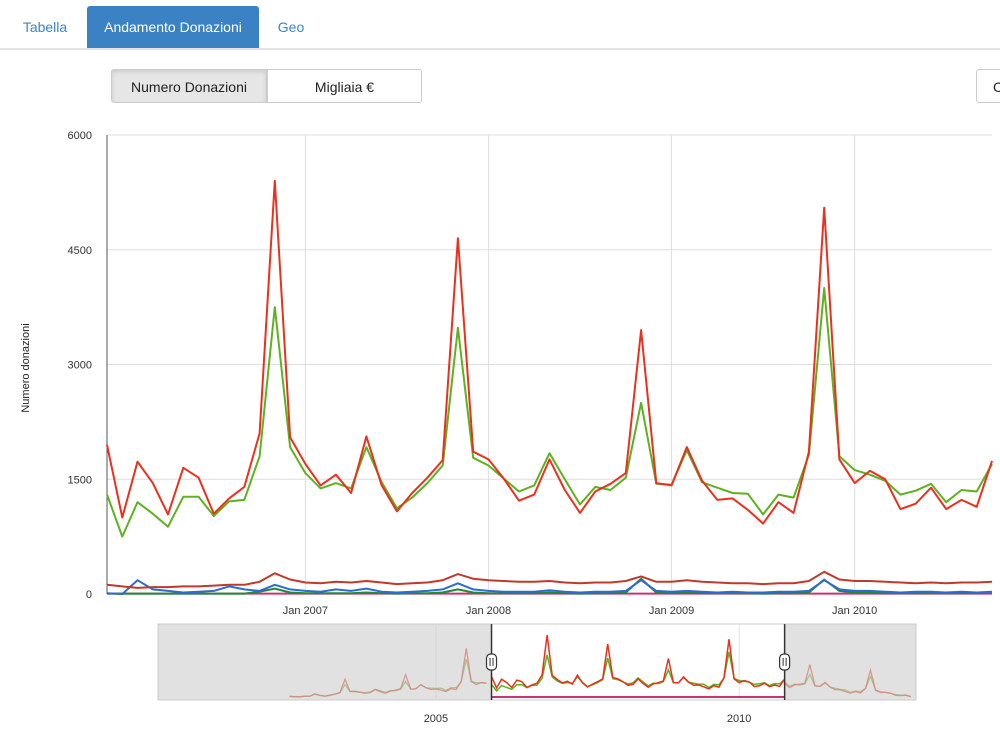  What do you see at coordinates (80, 480) in the screenshot?
I see `y-tick-label: 1500` at bounding box center [80, 480].